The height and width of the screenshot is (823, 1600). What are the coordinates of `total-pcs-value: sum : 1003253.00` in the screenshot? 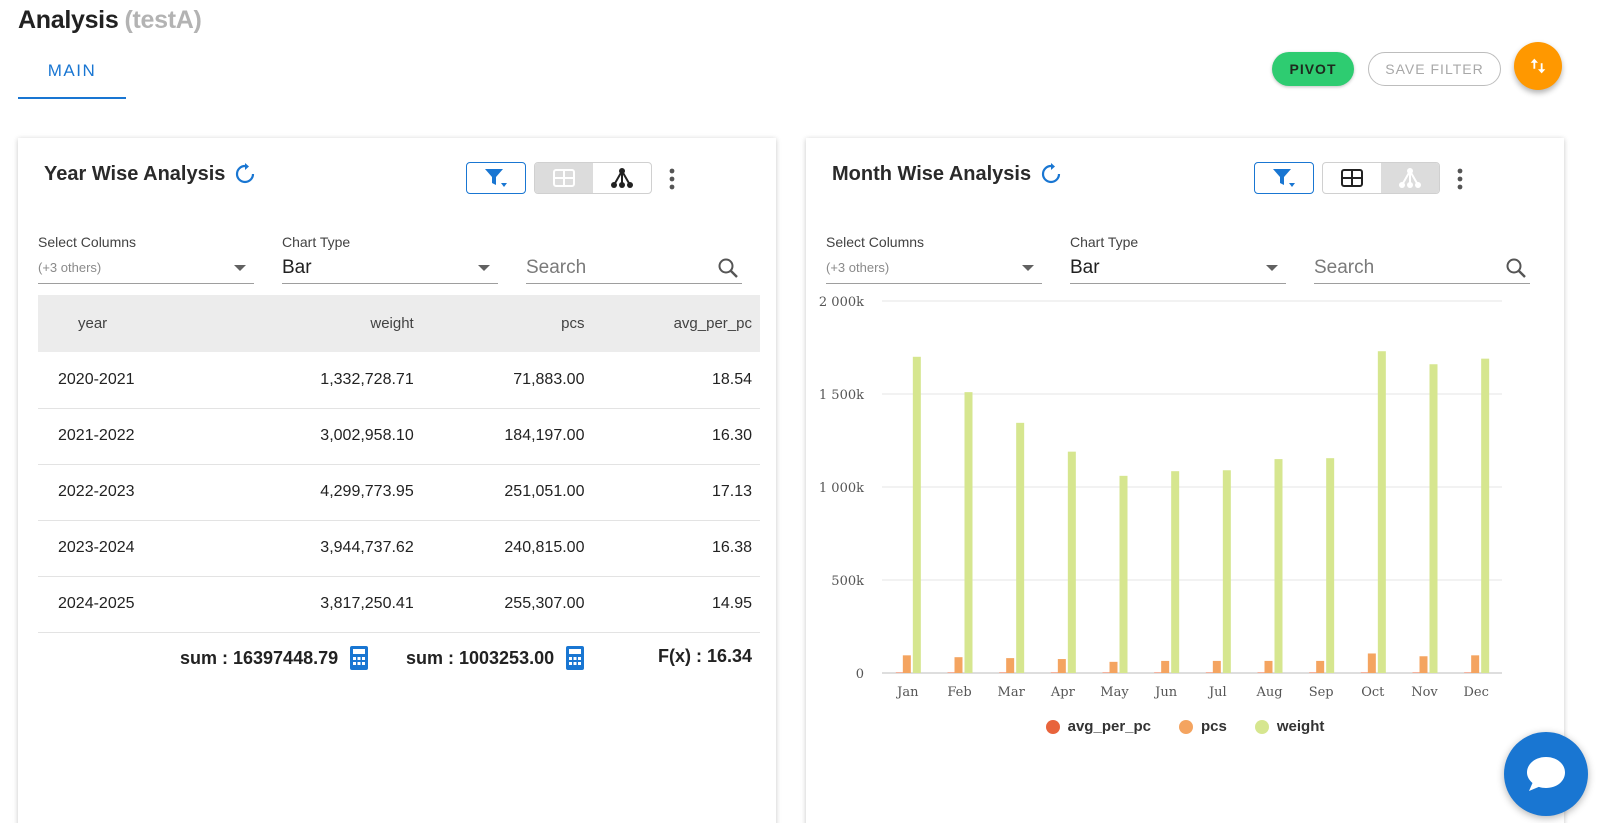 It's located at (480, 657).